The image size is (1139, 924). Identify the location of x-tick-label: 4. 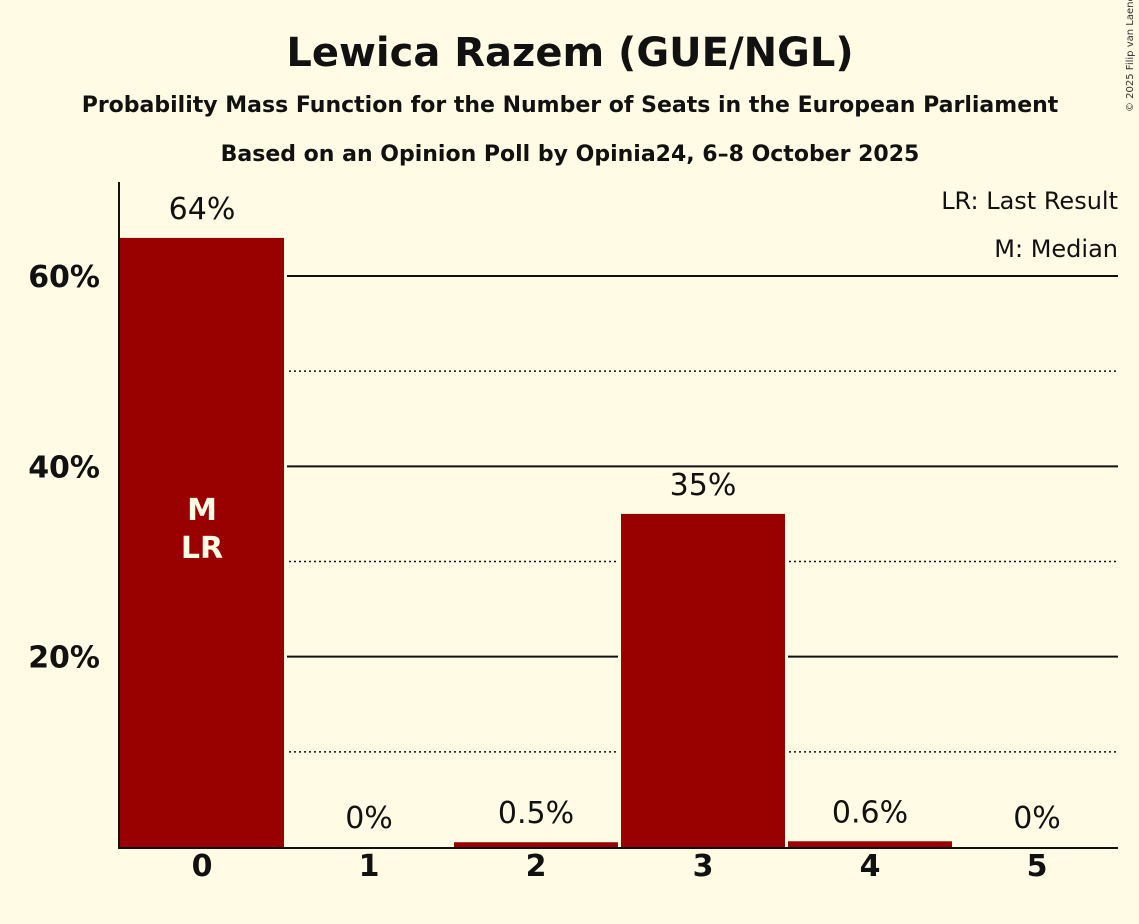
(870, 866).